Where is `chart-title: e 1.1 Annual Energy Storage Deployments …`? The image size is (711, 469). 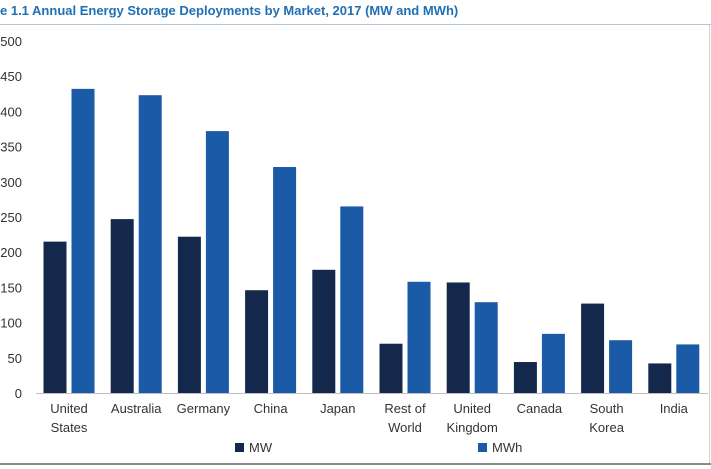
chart-title: e 1.1 Annual Energy Storage Deployments … is located at coordinates (229, 10).